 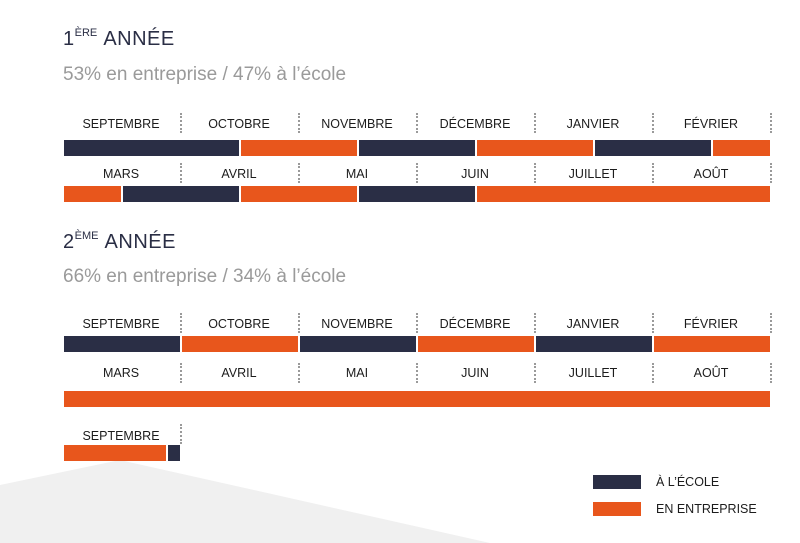 What do you see at coordinates (593, 174) in the screenshot?
I see `month-label-y1-r2-4: JUILLET` at bounding box center [593, 174].